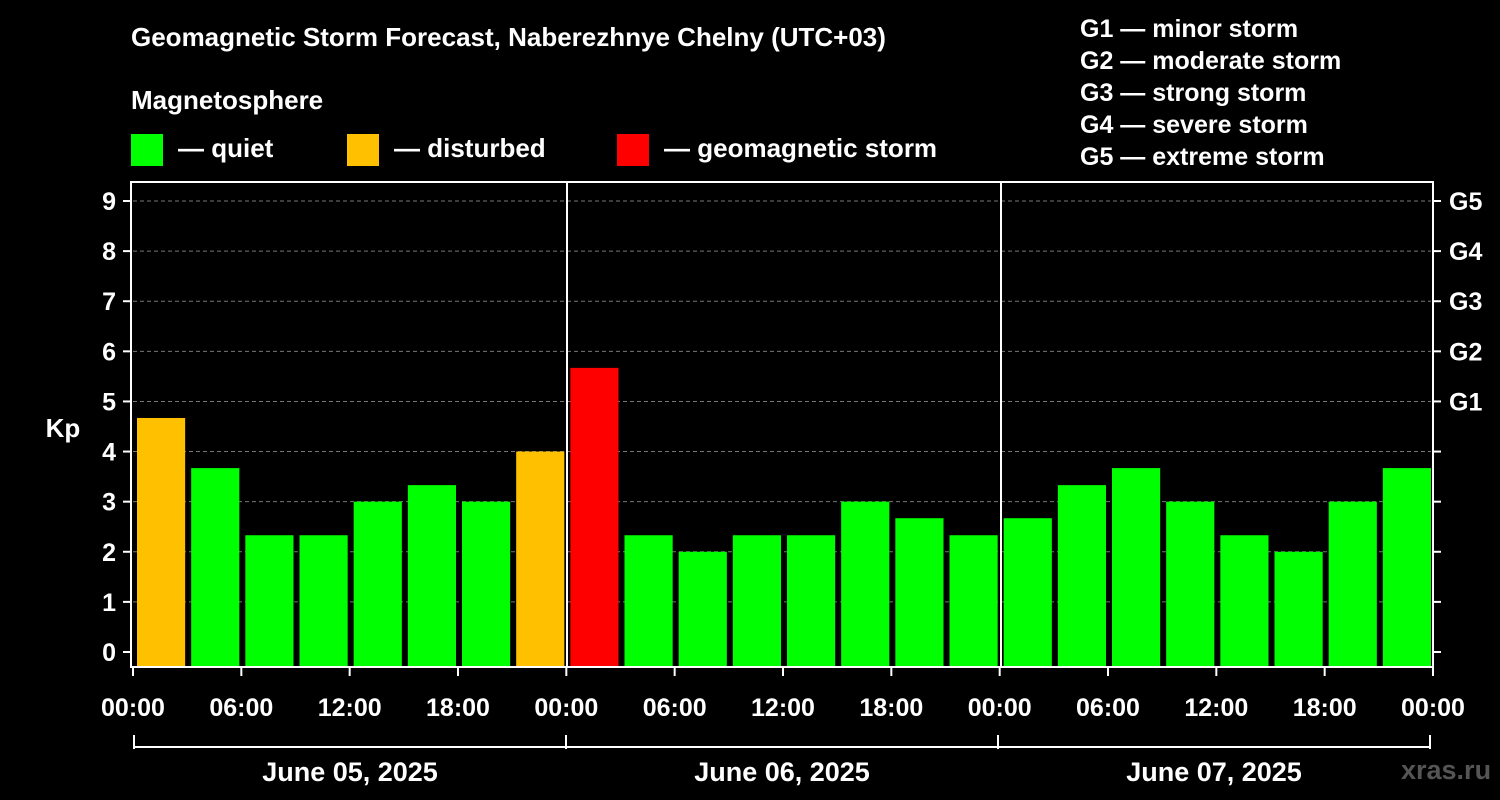 This screenshot has width=1500, height=800. What do you see at coordinates (1465, 252) in the screenshot?
I see `right-axis-label: G4` at bounding box center [1465, 252].